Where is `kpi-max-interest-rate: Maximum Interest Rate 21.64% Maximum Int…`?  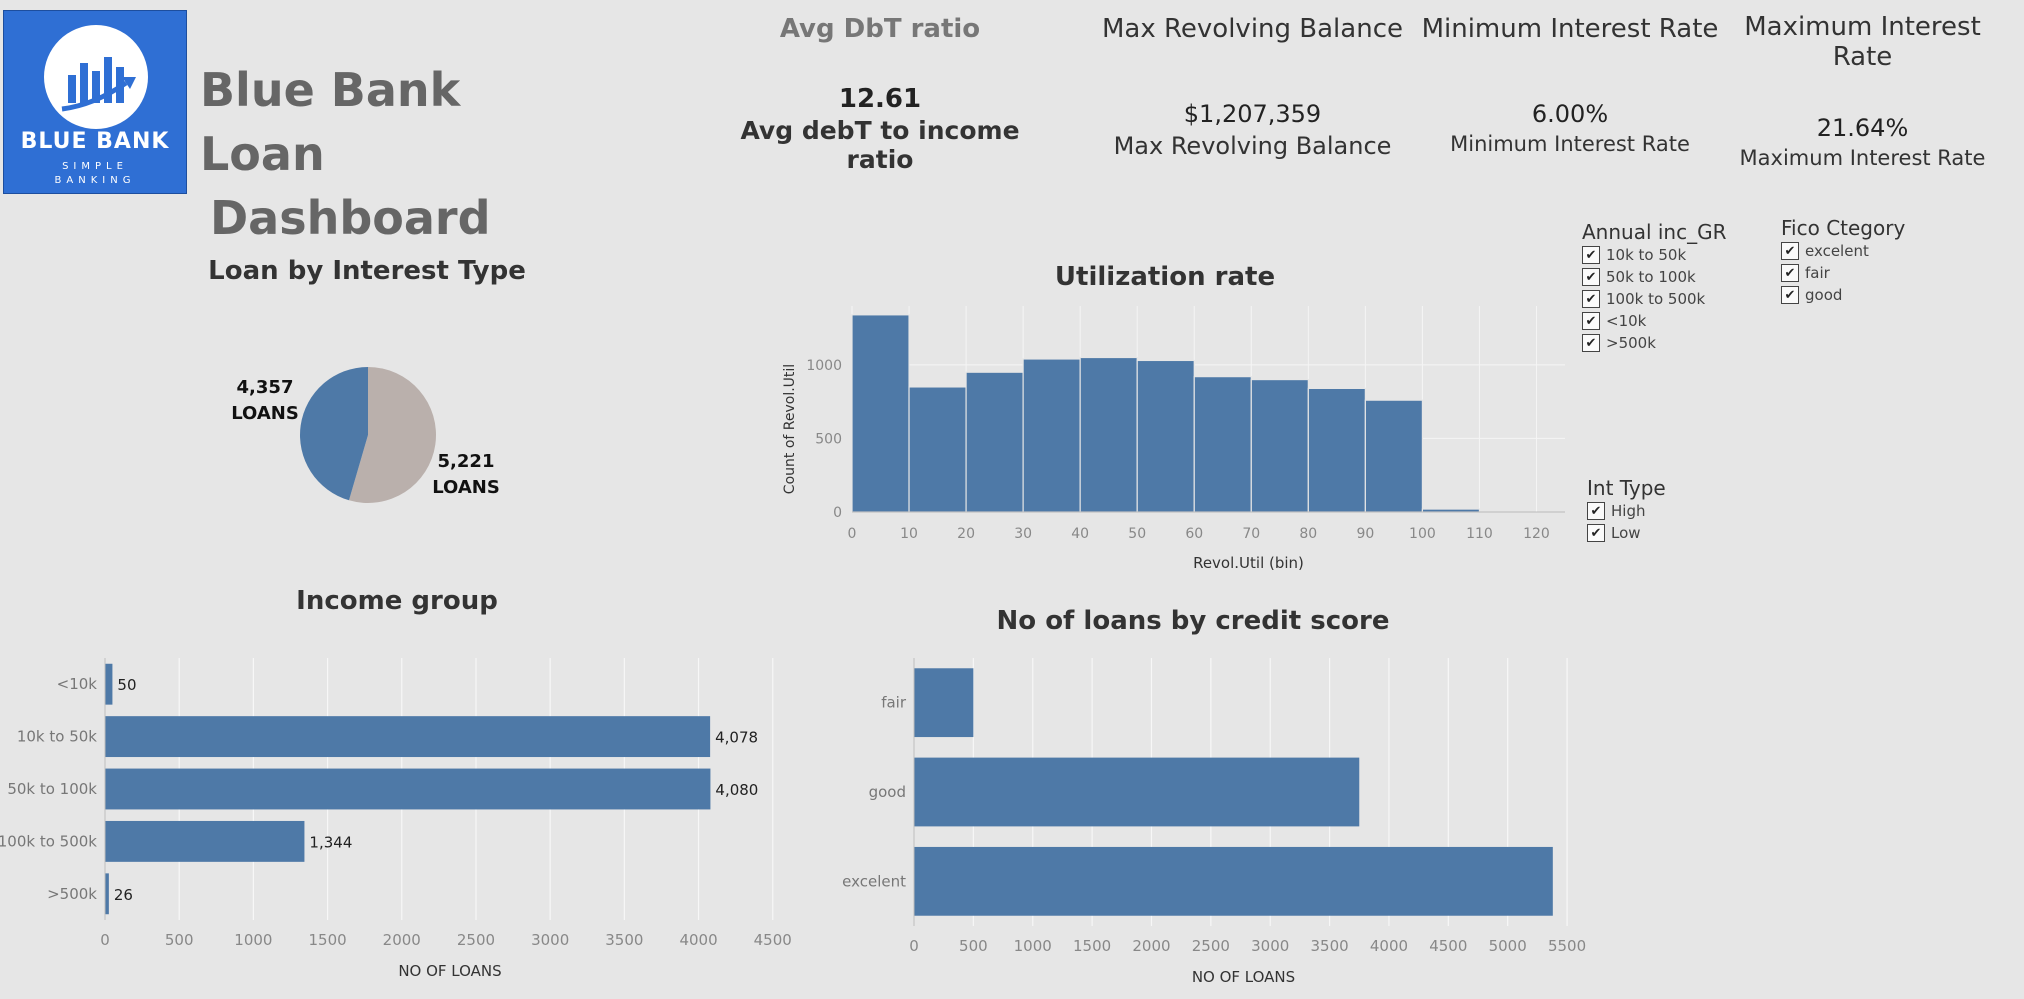 kpi-max-interest-rate: Maximum Interest Rate 21.64% Maximum Int… is located at coordinates (1862, 91).